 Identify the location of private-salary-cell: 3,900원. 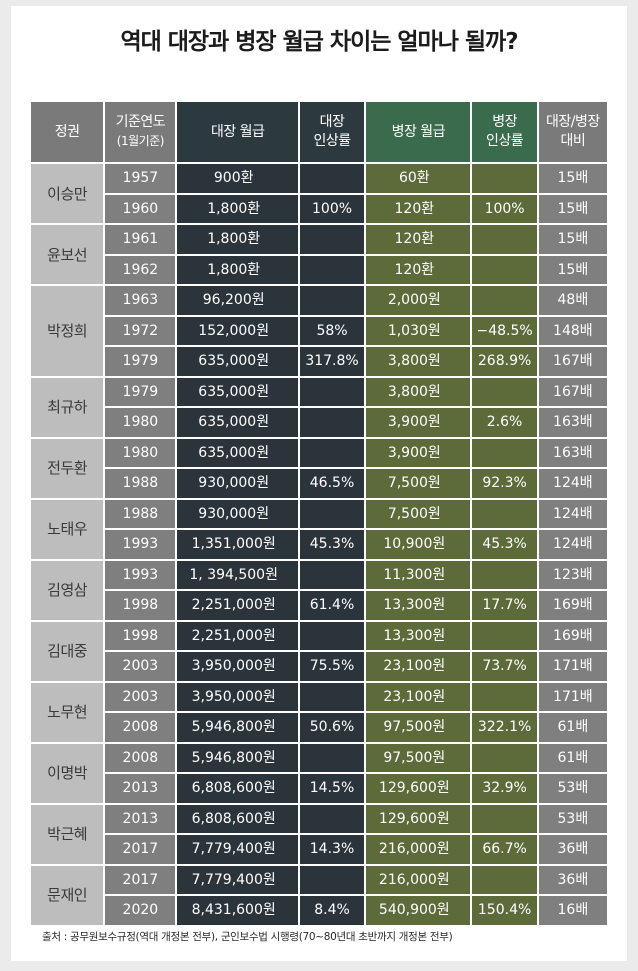
(418, 452).